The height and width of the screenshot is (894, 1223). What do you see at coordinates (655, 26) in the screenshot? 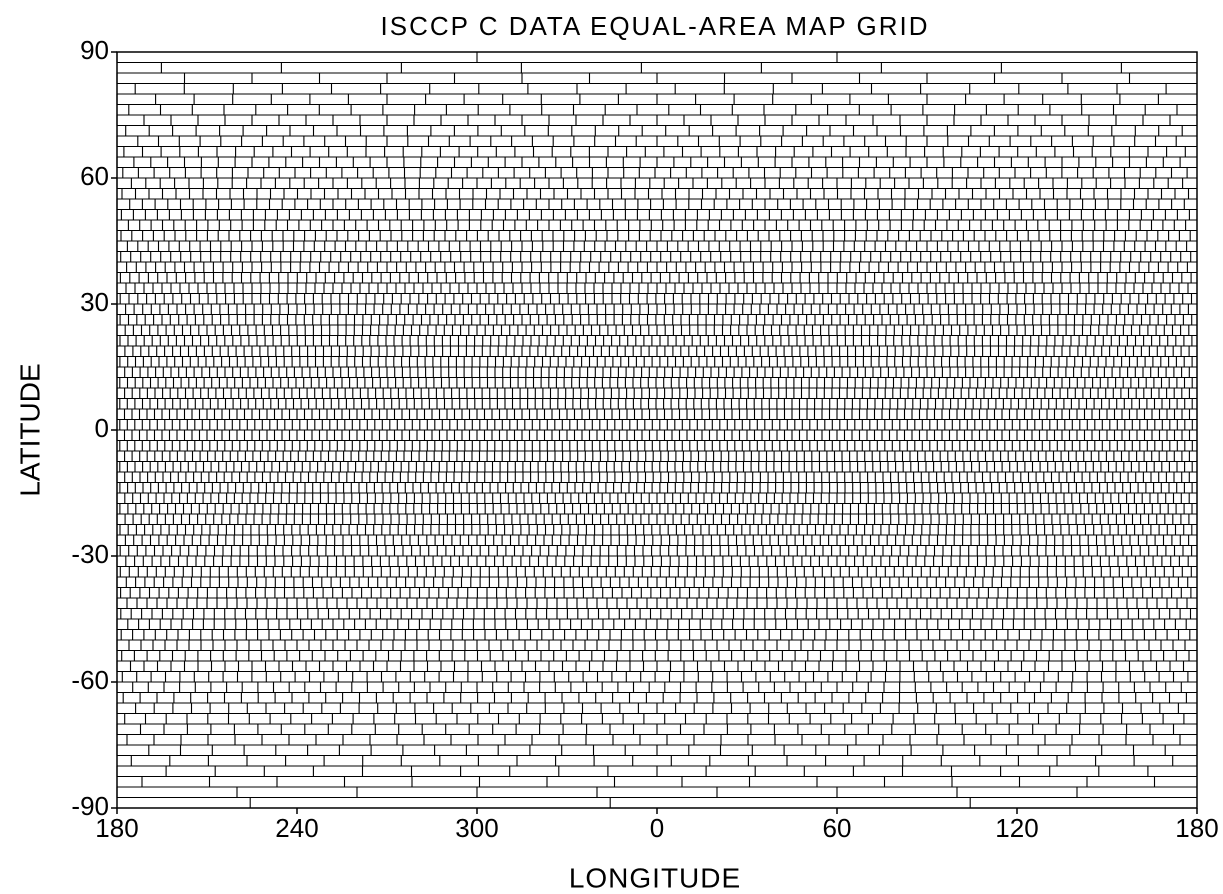
I see `chart-title: ISCCP C DATA EQUAL-AREA MAP GRID` at bounding box center [655, 26].